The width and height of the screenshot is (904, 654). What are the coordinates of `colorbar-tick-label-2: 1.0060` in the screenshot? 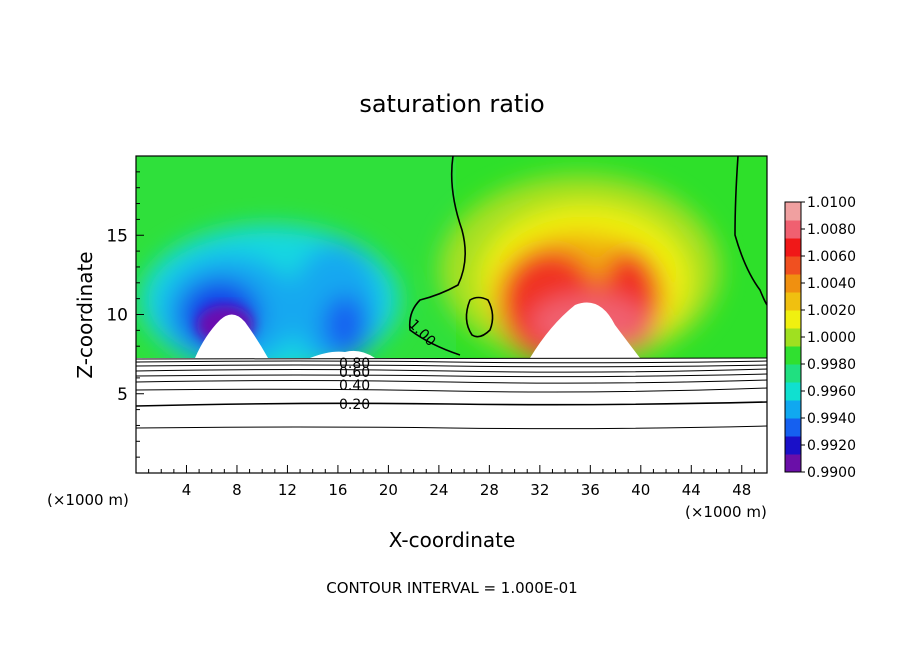 It's located at (831, 257).